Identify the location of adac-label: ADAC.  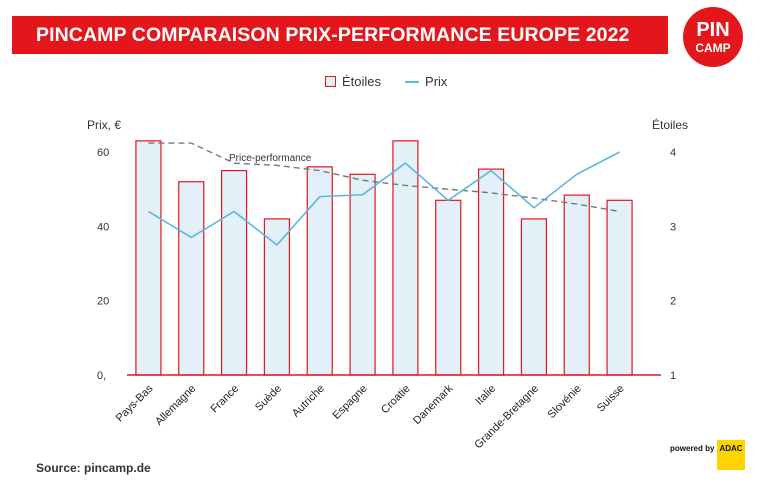
(731, 448).